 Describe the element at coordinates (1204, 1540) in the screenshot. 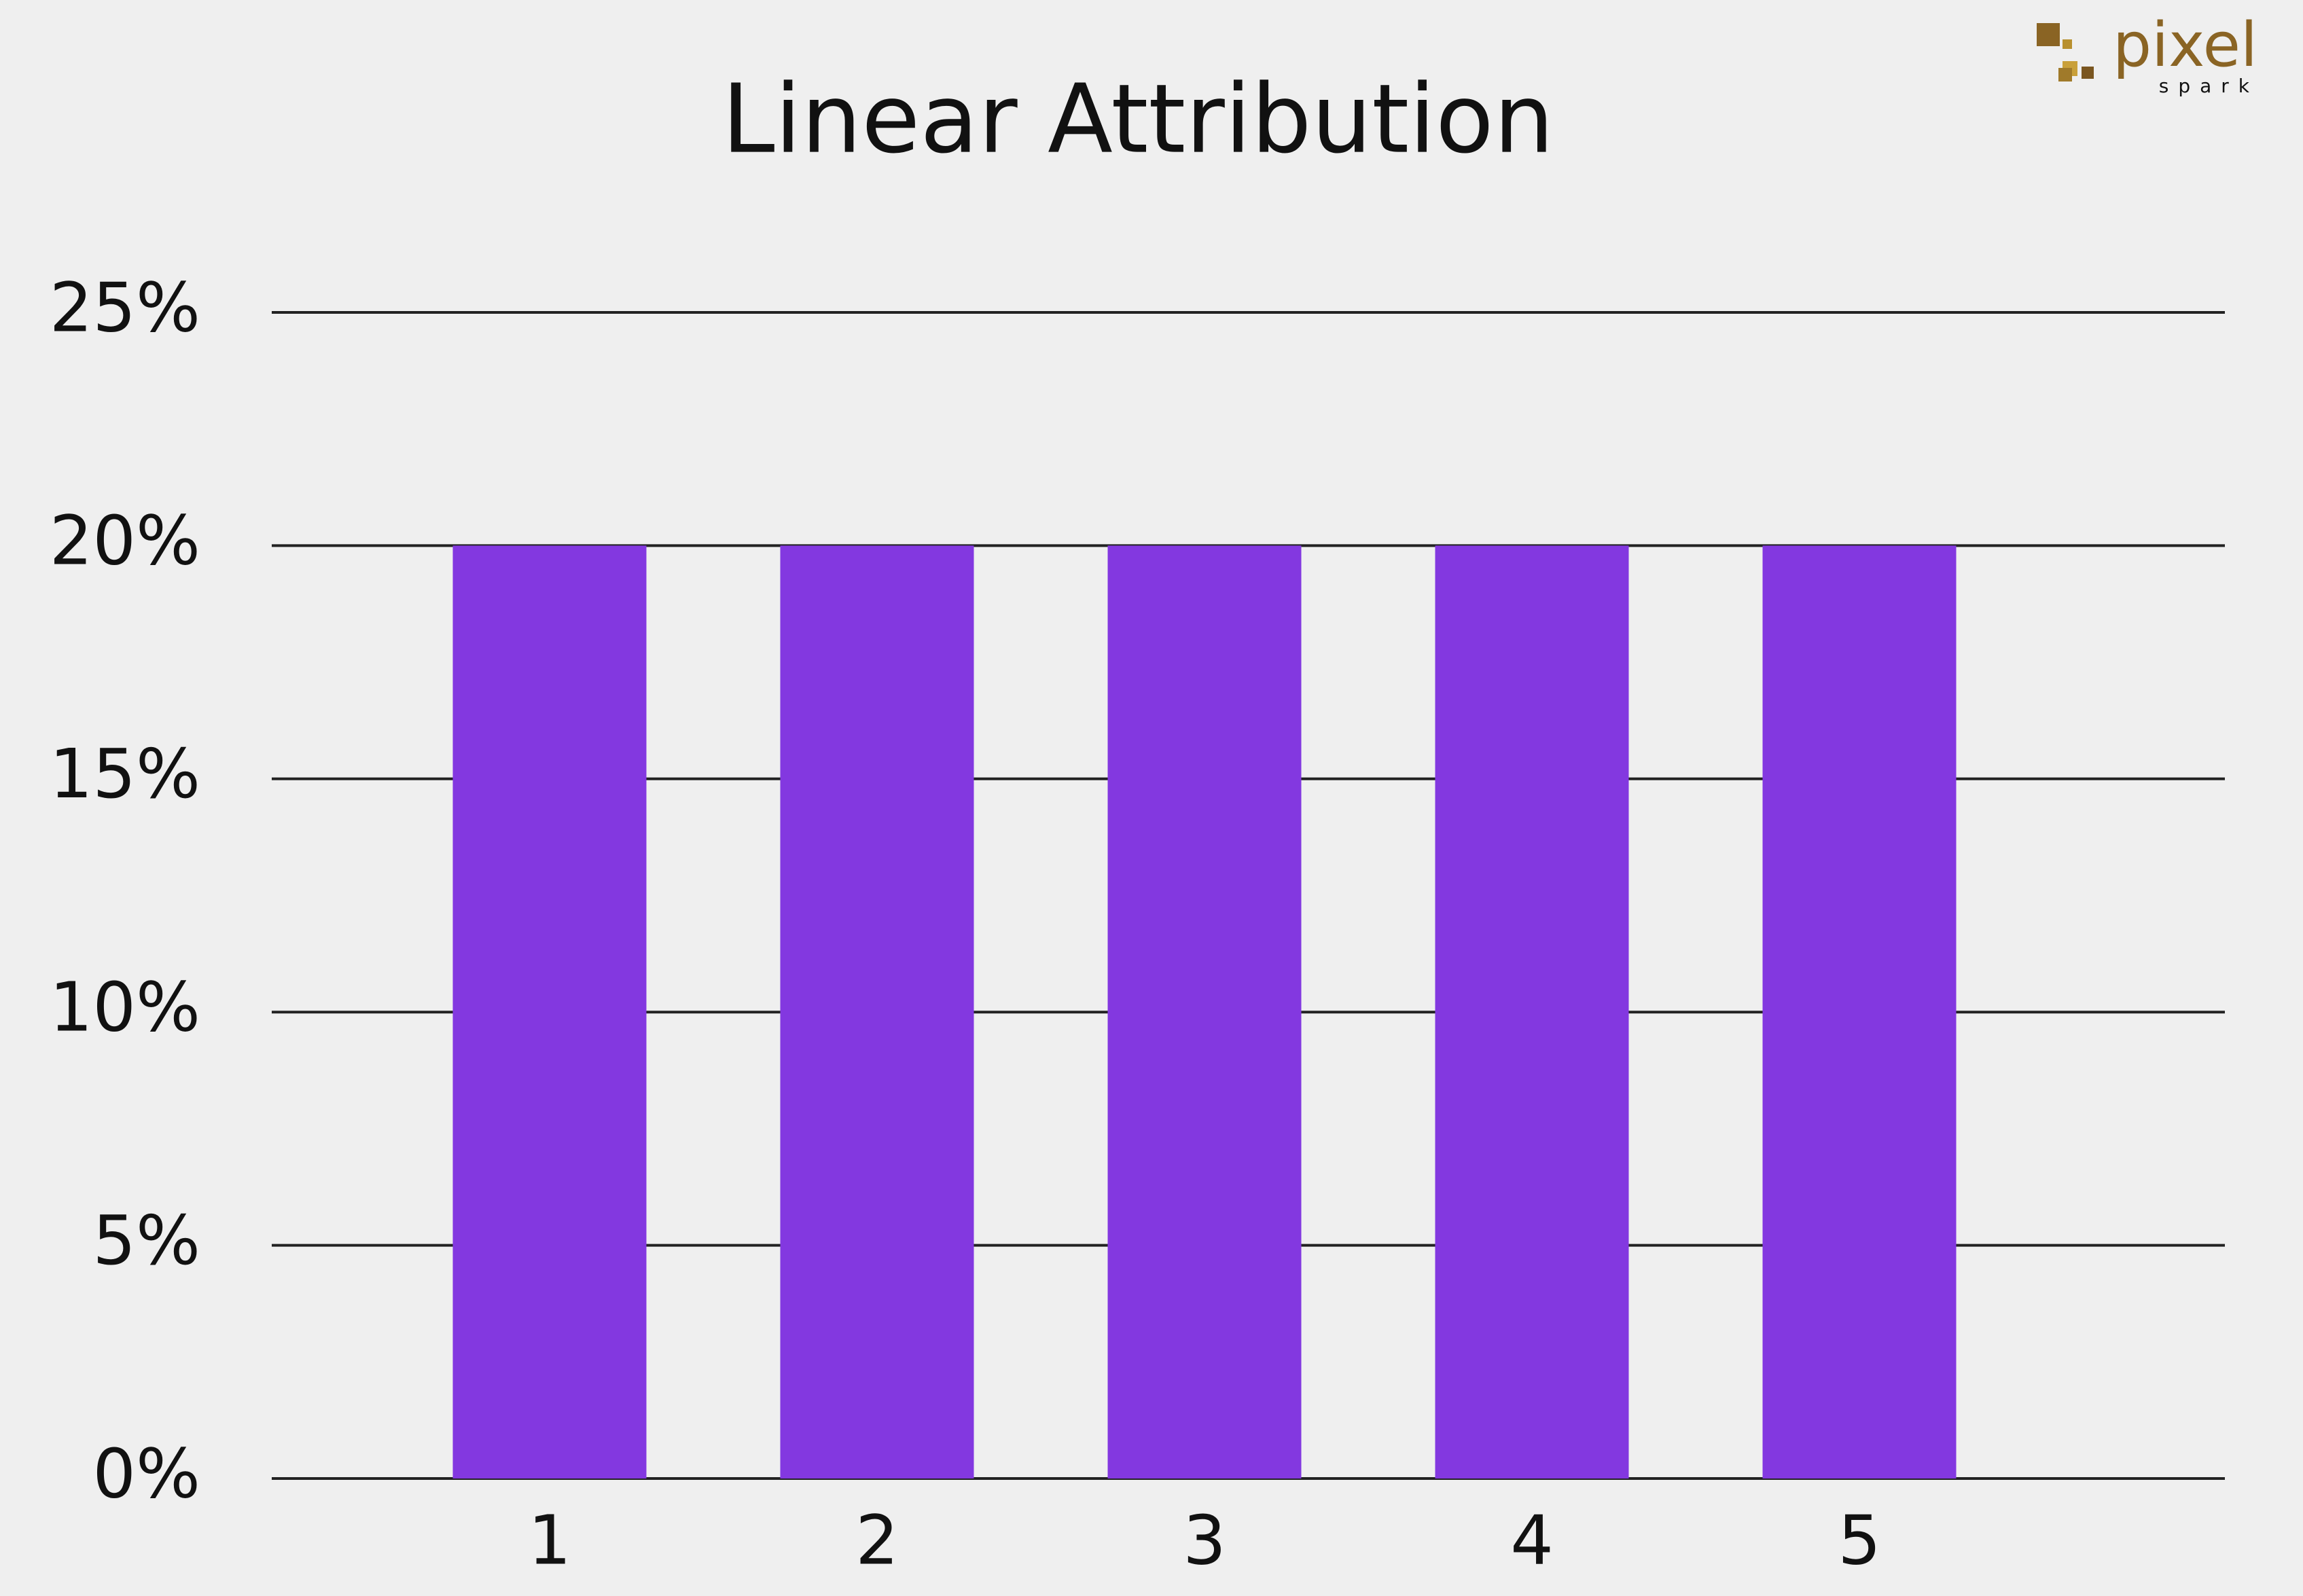

I see `x-tick-label: 3` at that location.